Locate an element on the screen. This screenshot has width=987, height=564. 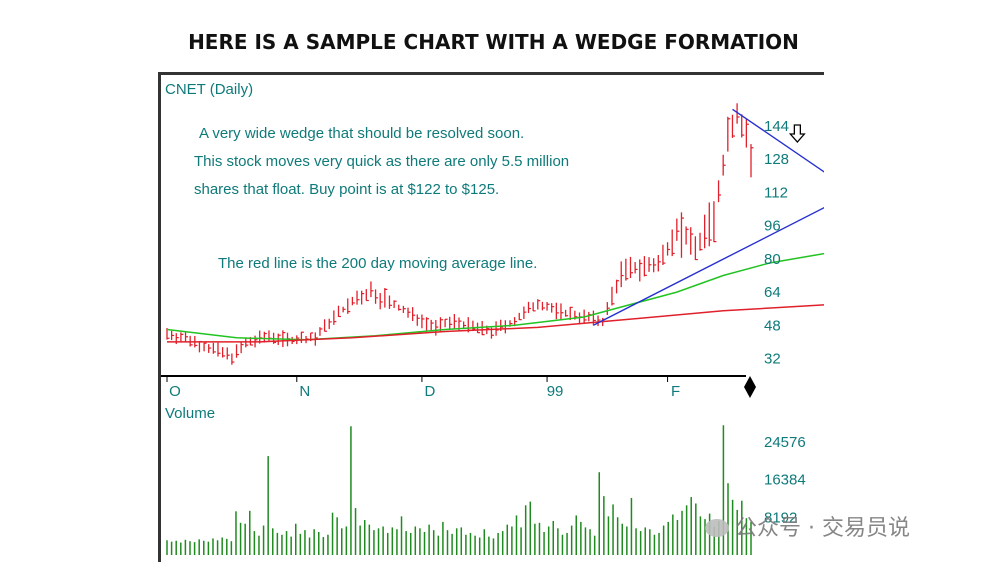
watermark: 公众号 · 交易员说 is located at coordinates (807, 526).